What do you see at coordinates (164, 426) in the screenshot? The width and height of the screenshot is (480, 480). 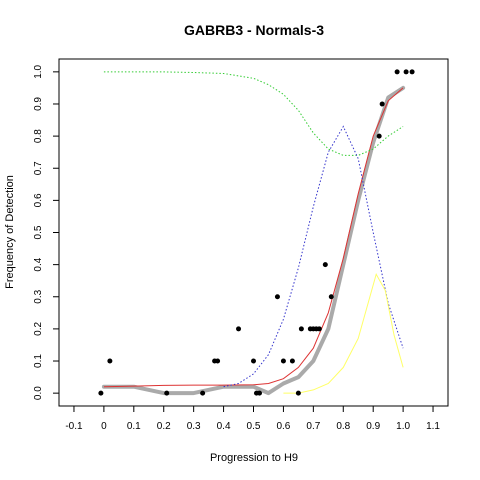 I see `x-tick-label: 0.2` at bounding box center [164, 426].